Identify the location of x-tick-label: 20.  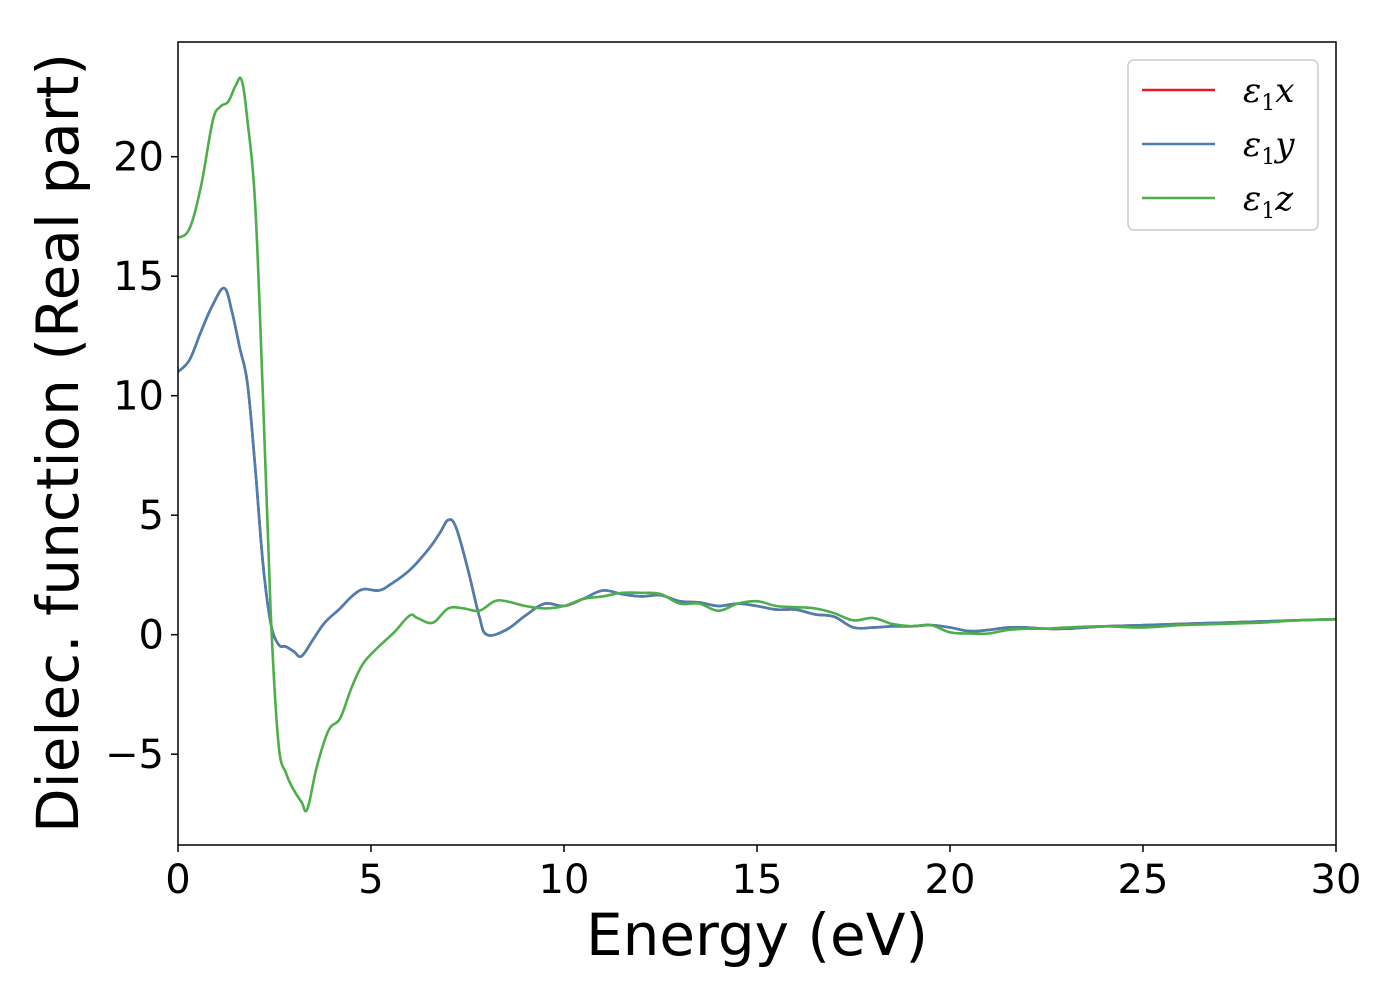
(950, 880).